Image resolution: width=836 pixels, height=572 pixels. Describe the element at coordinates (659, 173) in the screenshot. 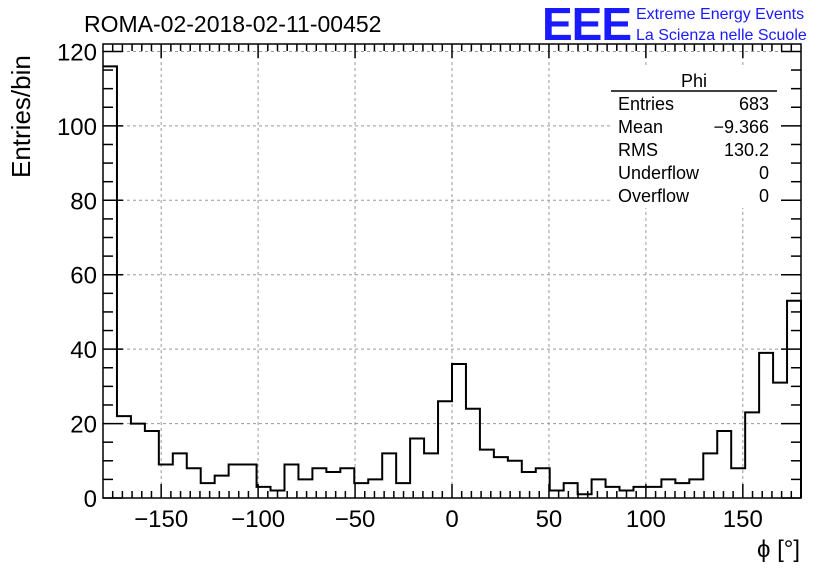

I see `stats-label: Underflow` at that location.